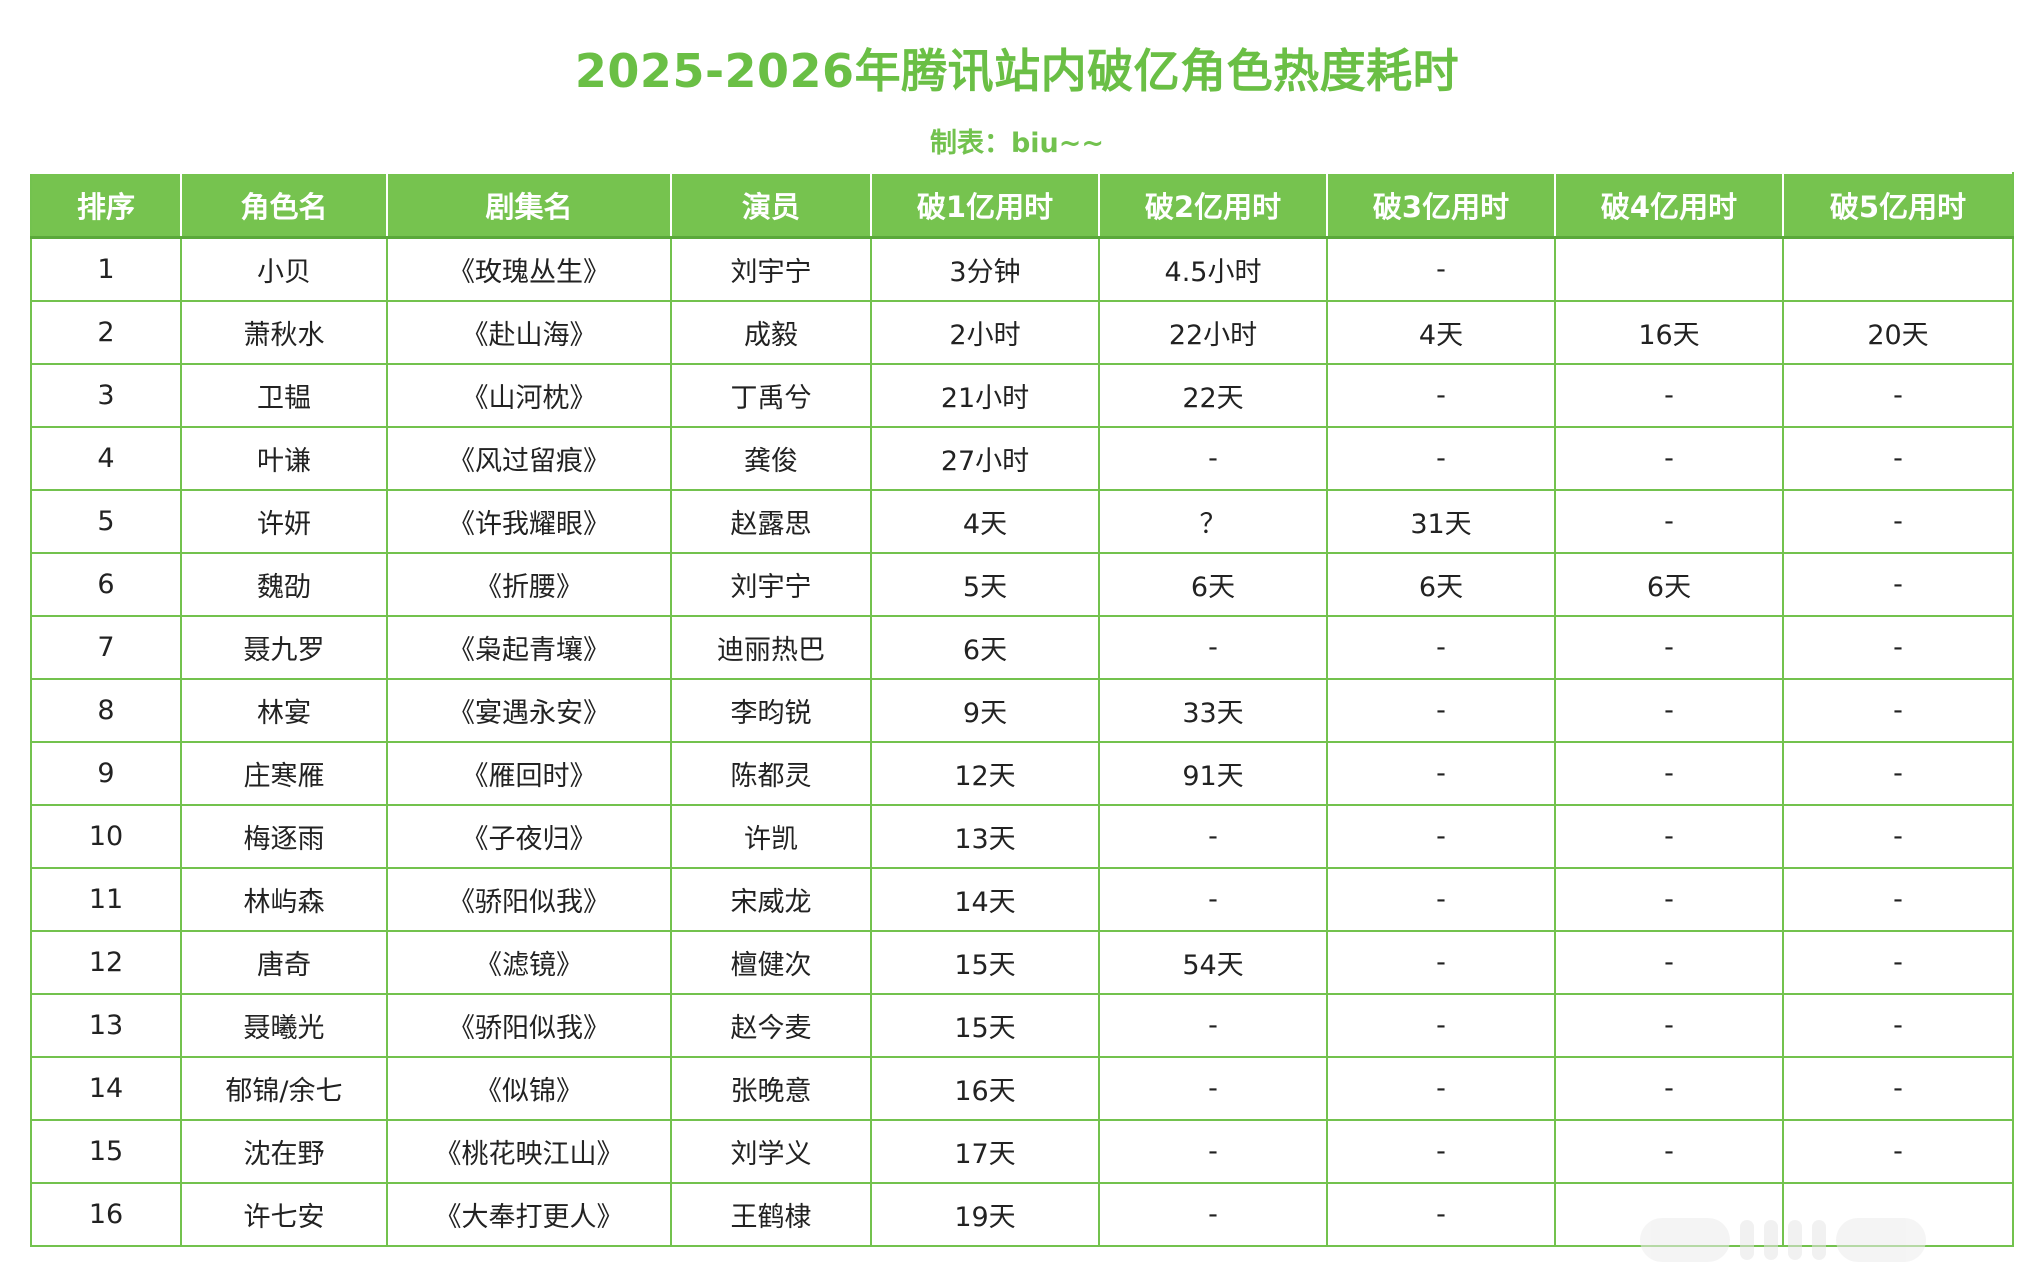 This screenshot has width=2034, height=1280. Describe the element at coordinates (284, 836) in the screenshot. I see `character-cell: 梅逐雨` at that location.